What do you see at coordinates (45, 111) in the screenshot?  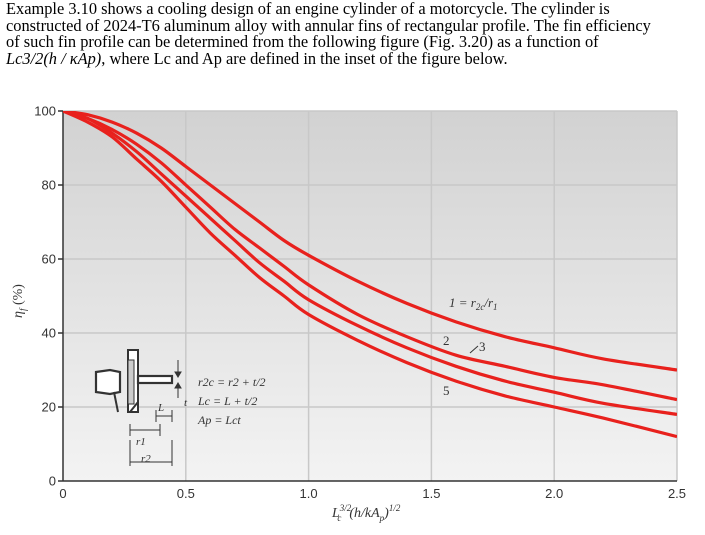 I see `y-tick-label: 100` at bounding box center [45, 111].